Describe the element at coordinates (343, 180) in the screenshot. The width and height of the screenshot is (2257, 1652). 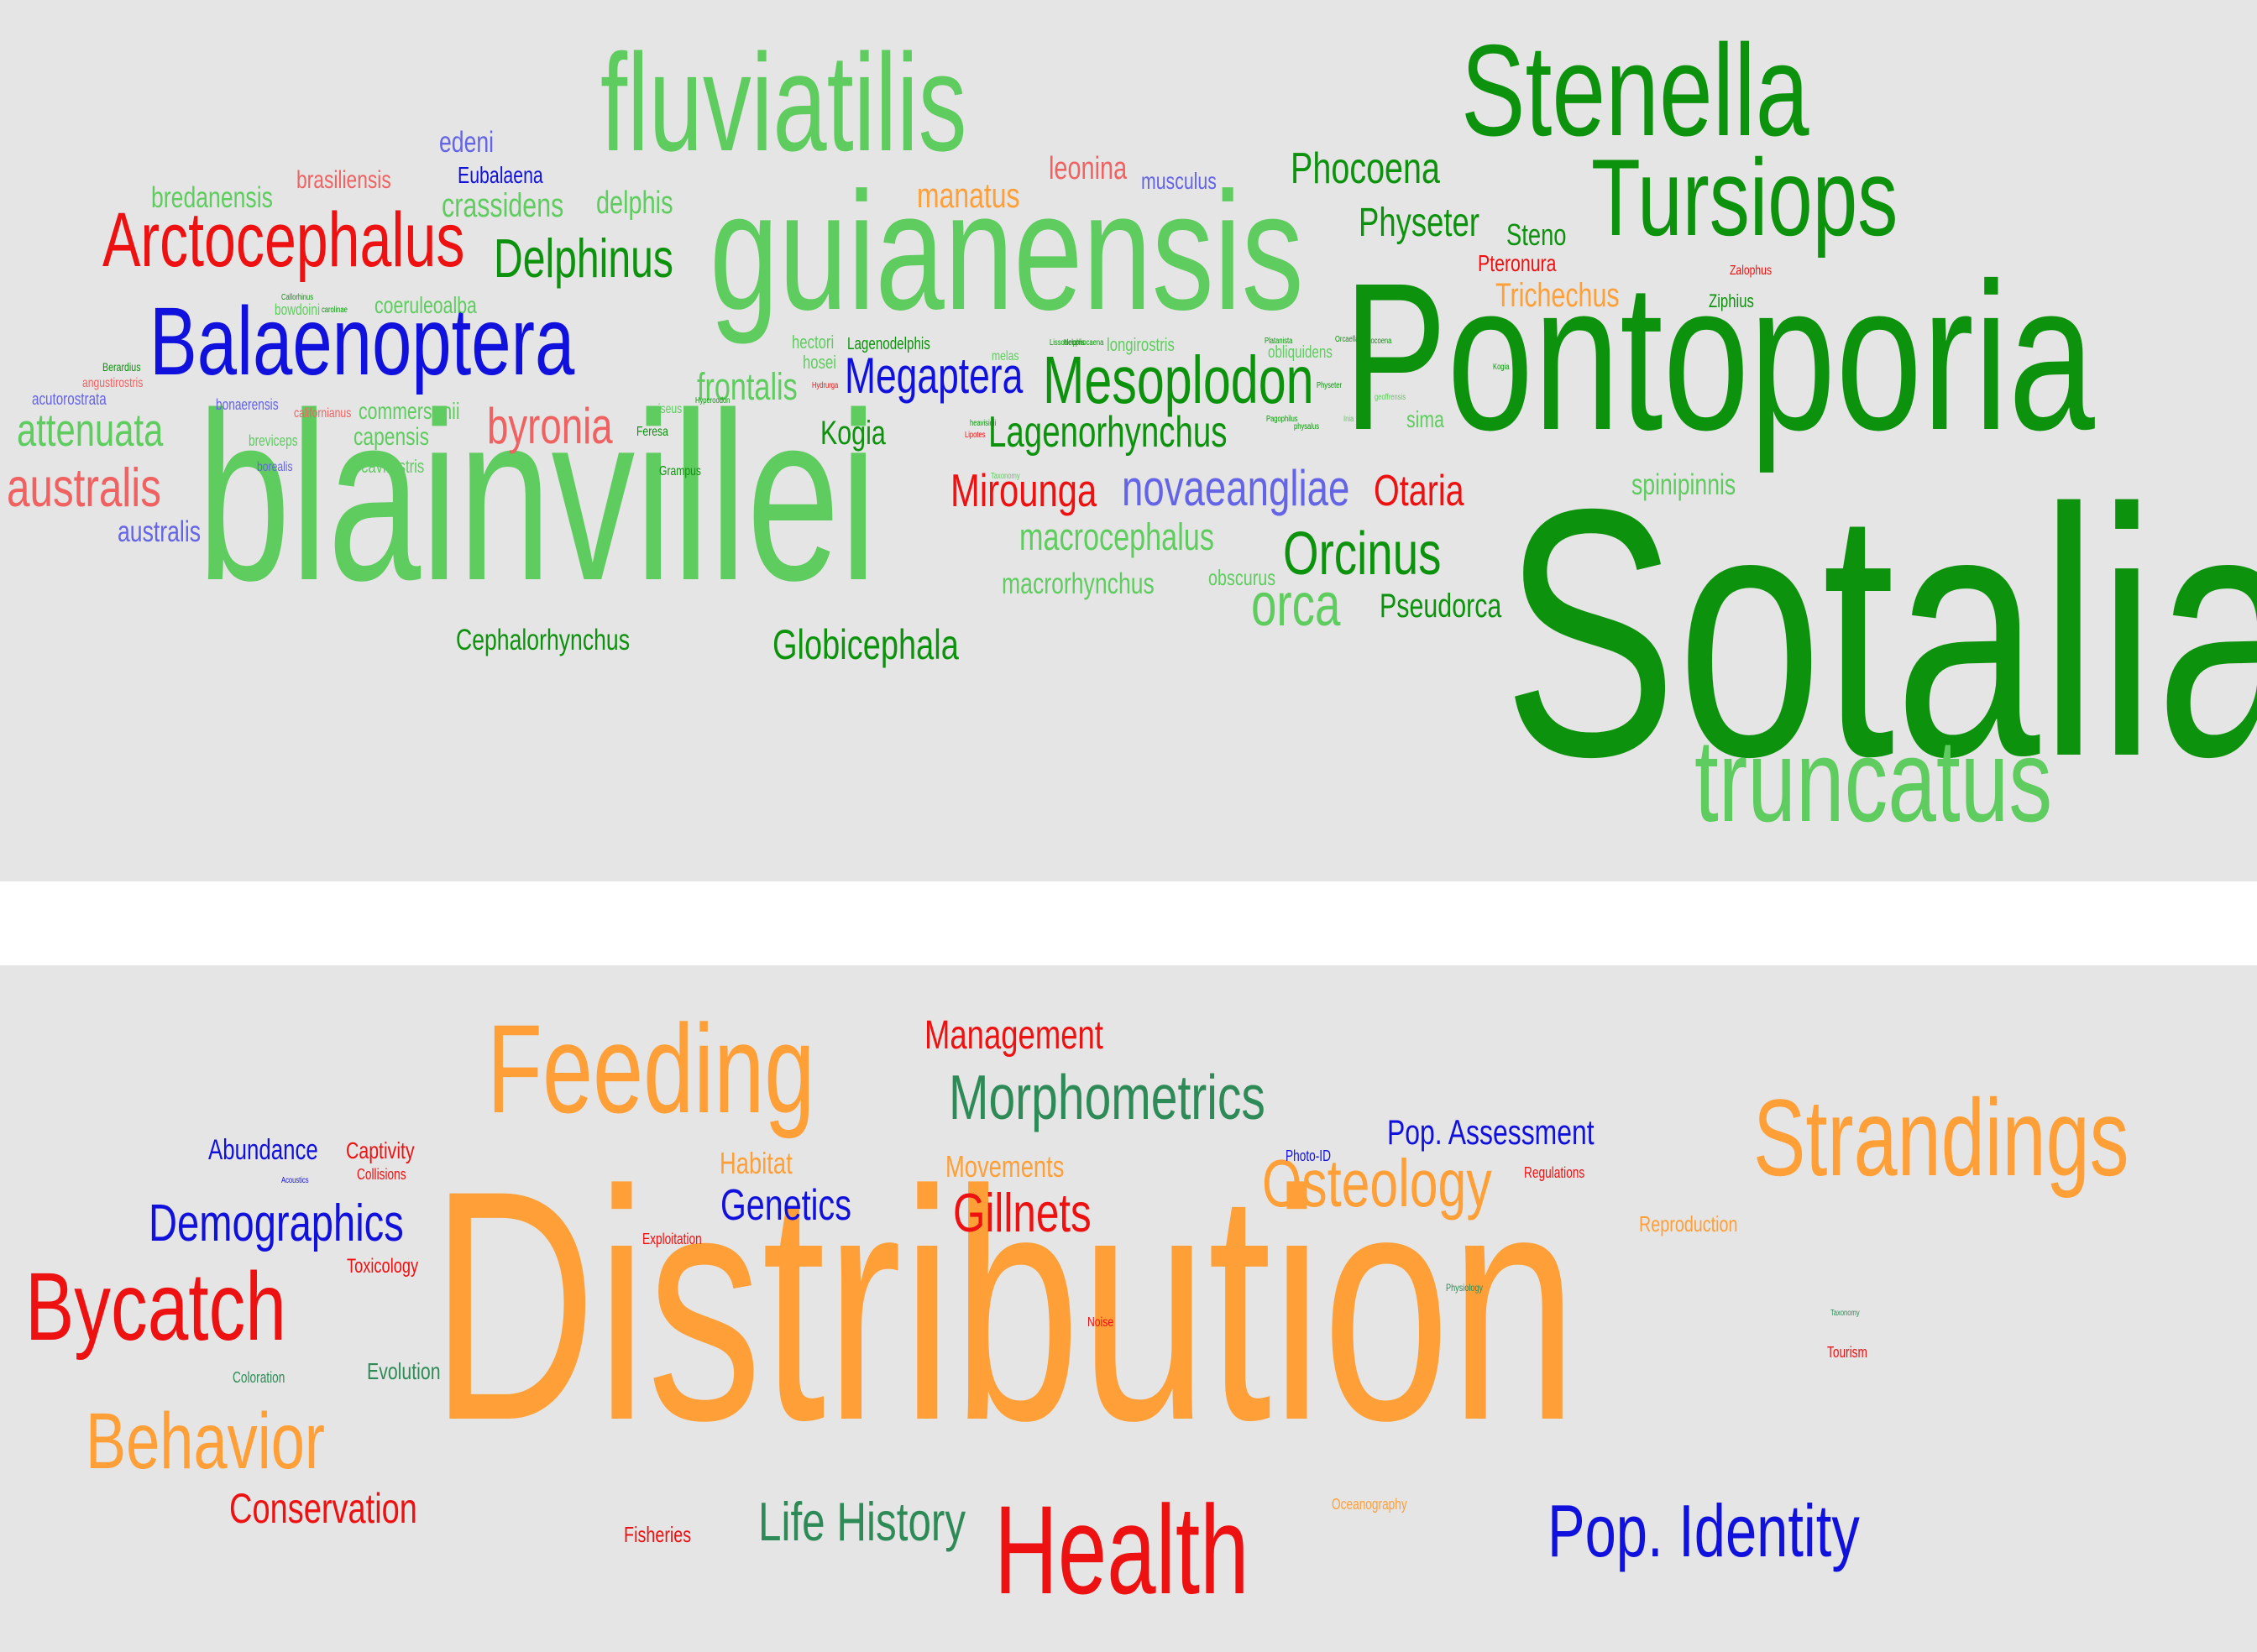
I see `species-word: brasiliensis` at that location.